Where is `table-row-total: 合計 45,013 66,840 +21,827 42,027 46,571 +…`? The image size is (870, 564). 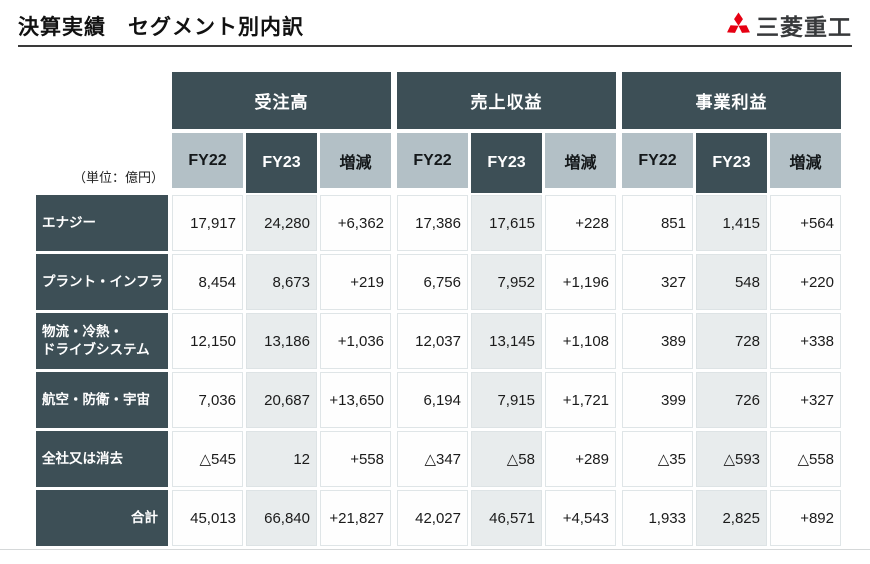
table-row-total: 合計 45,013 66,840 +21,827 42,027 46,571 +… is located at coordinates (438, 518).